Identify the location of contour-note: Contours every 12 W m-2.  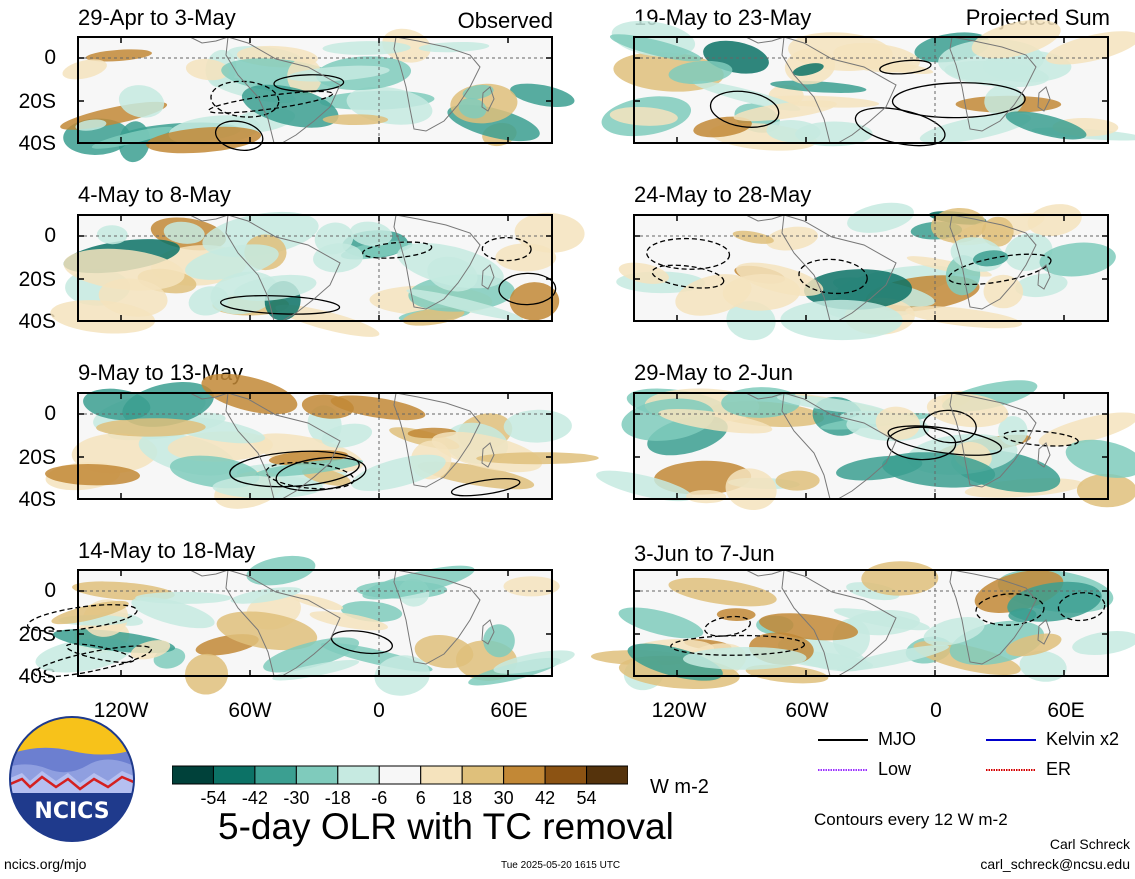
(911, 819).